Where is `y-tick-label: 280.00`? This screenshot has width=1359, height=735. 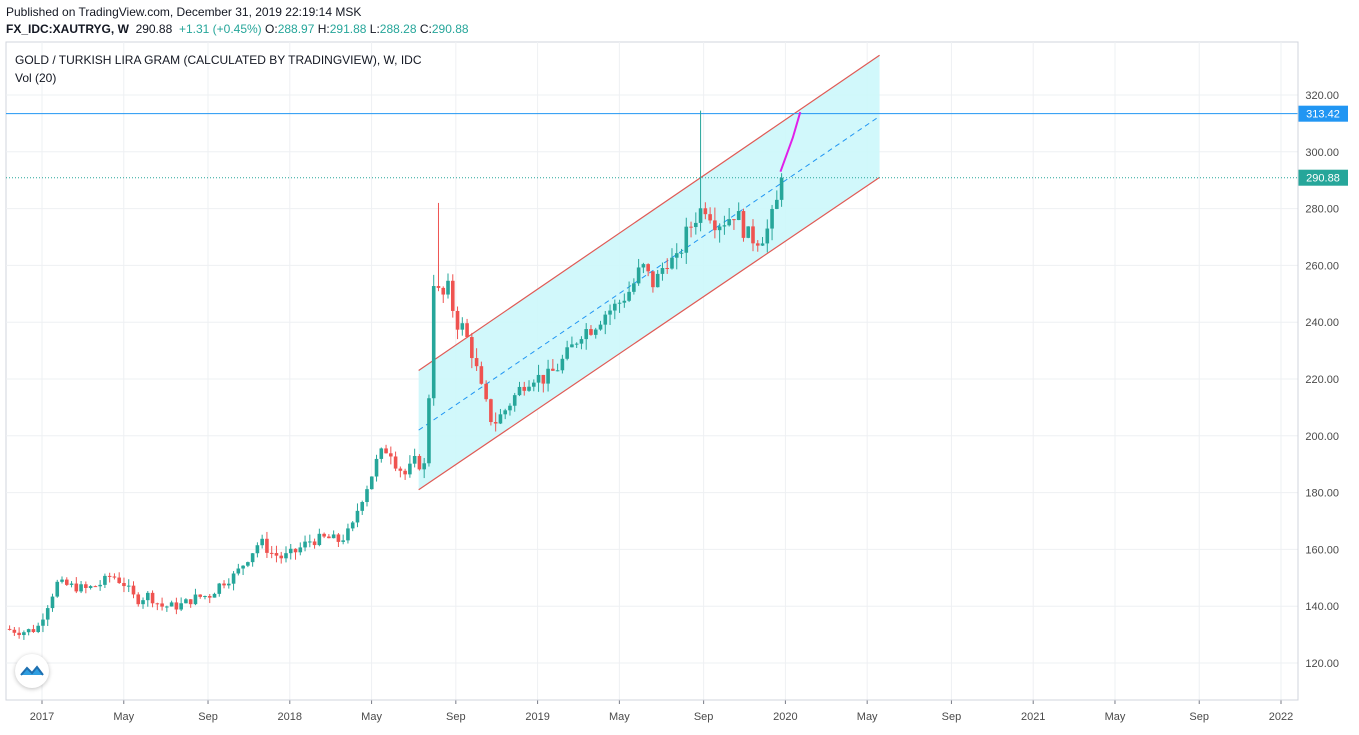 y-tick-label: 280.00 is located at coordinates (1322, 210).